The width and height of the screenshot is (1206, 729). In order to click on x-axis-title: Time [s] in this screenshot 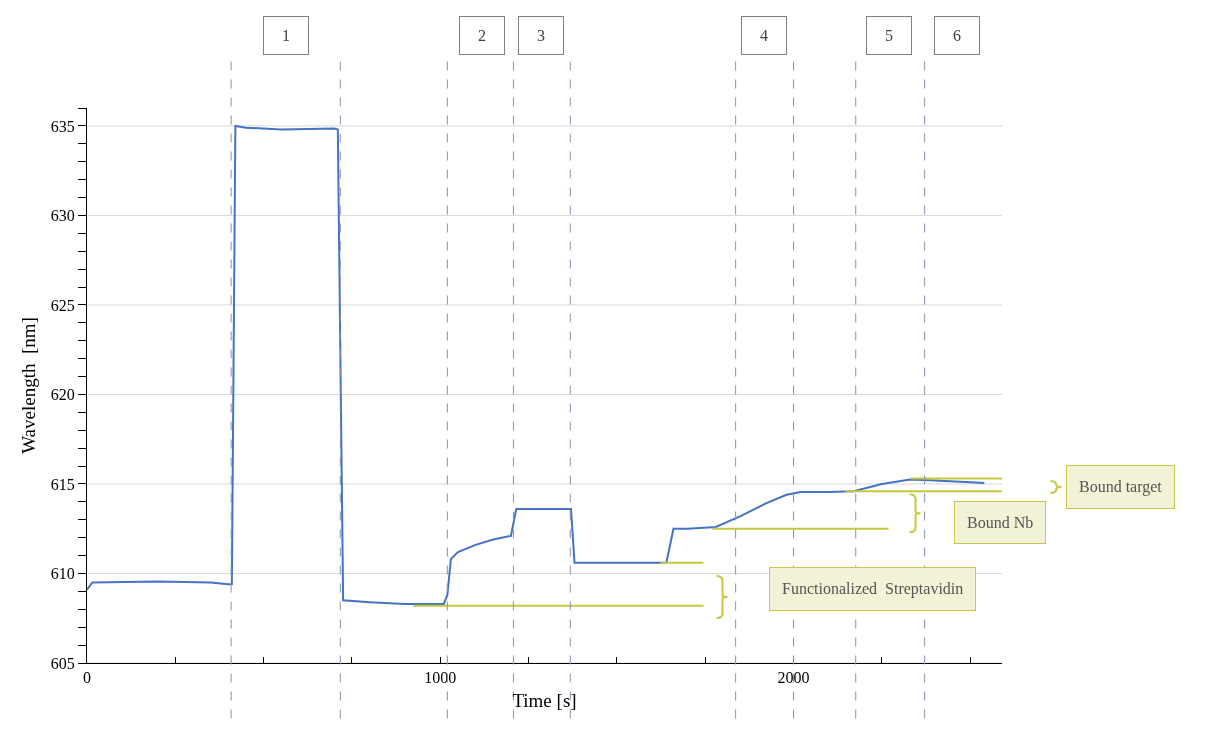, I will do `click(544, 700)`.